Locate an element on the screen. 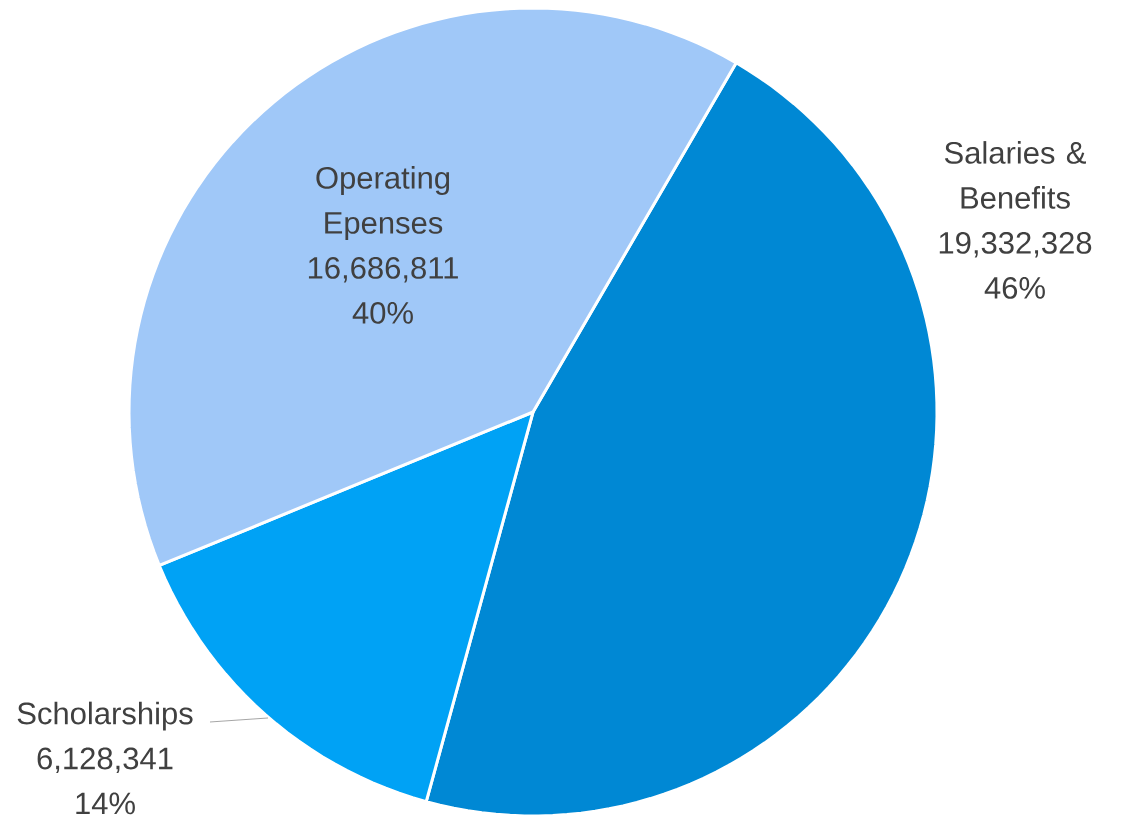  data-label: 19,332,328 is located at coordinates (1015, 244).